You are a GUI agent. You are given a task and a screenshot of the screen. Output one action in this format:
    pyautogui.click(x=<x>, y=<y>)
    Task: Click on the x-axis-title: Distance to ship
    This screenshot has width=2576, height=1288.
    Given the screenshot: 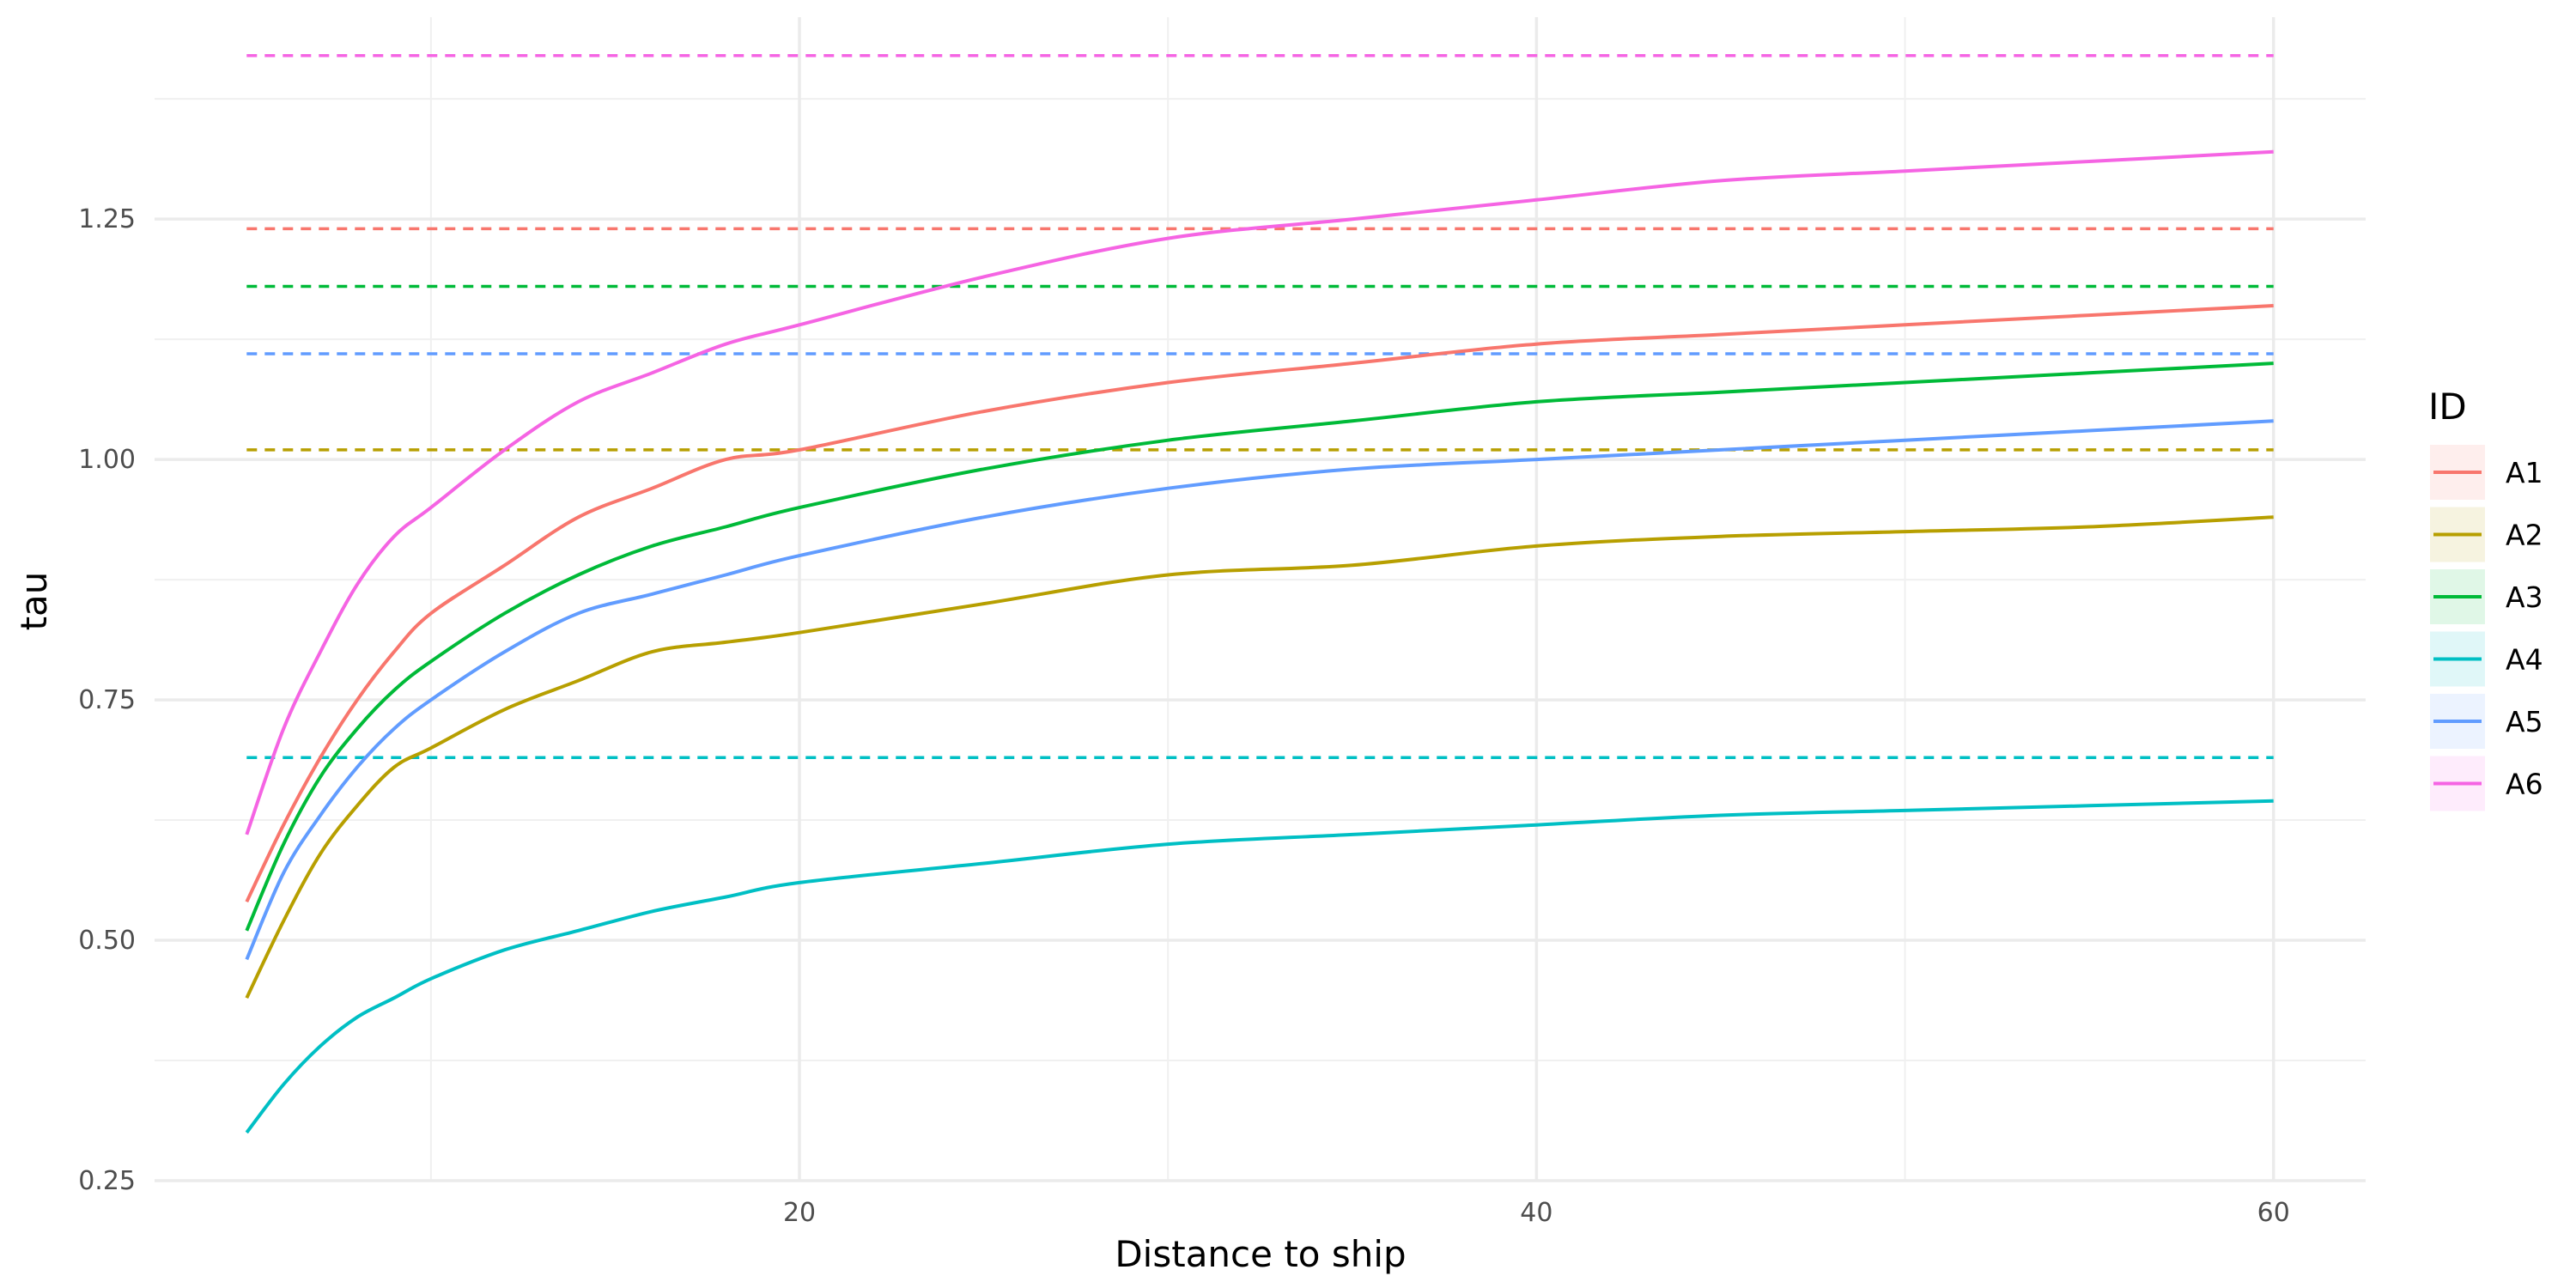 What is the action you would take?
    pyautogui.click(x=1261, y=1254)
    